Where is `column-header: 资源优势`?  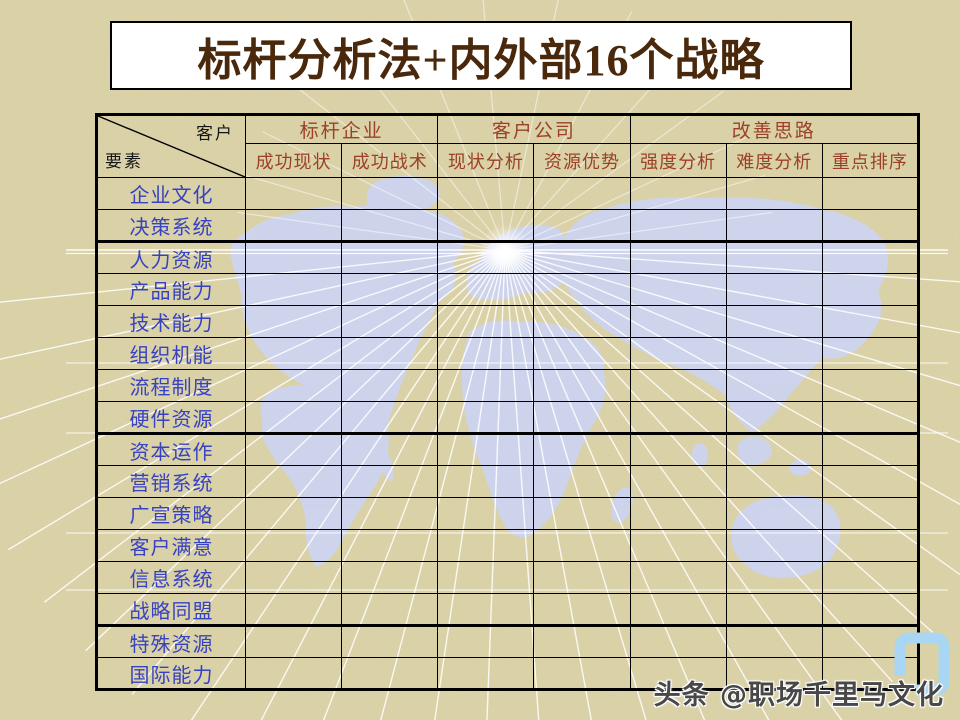
column-header: 资源优势 is located at coordinates (582, 160).